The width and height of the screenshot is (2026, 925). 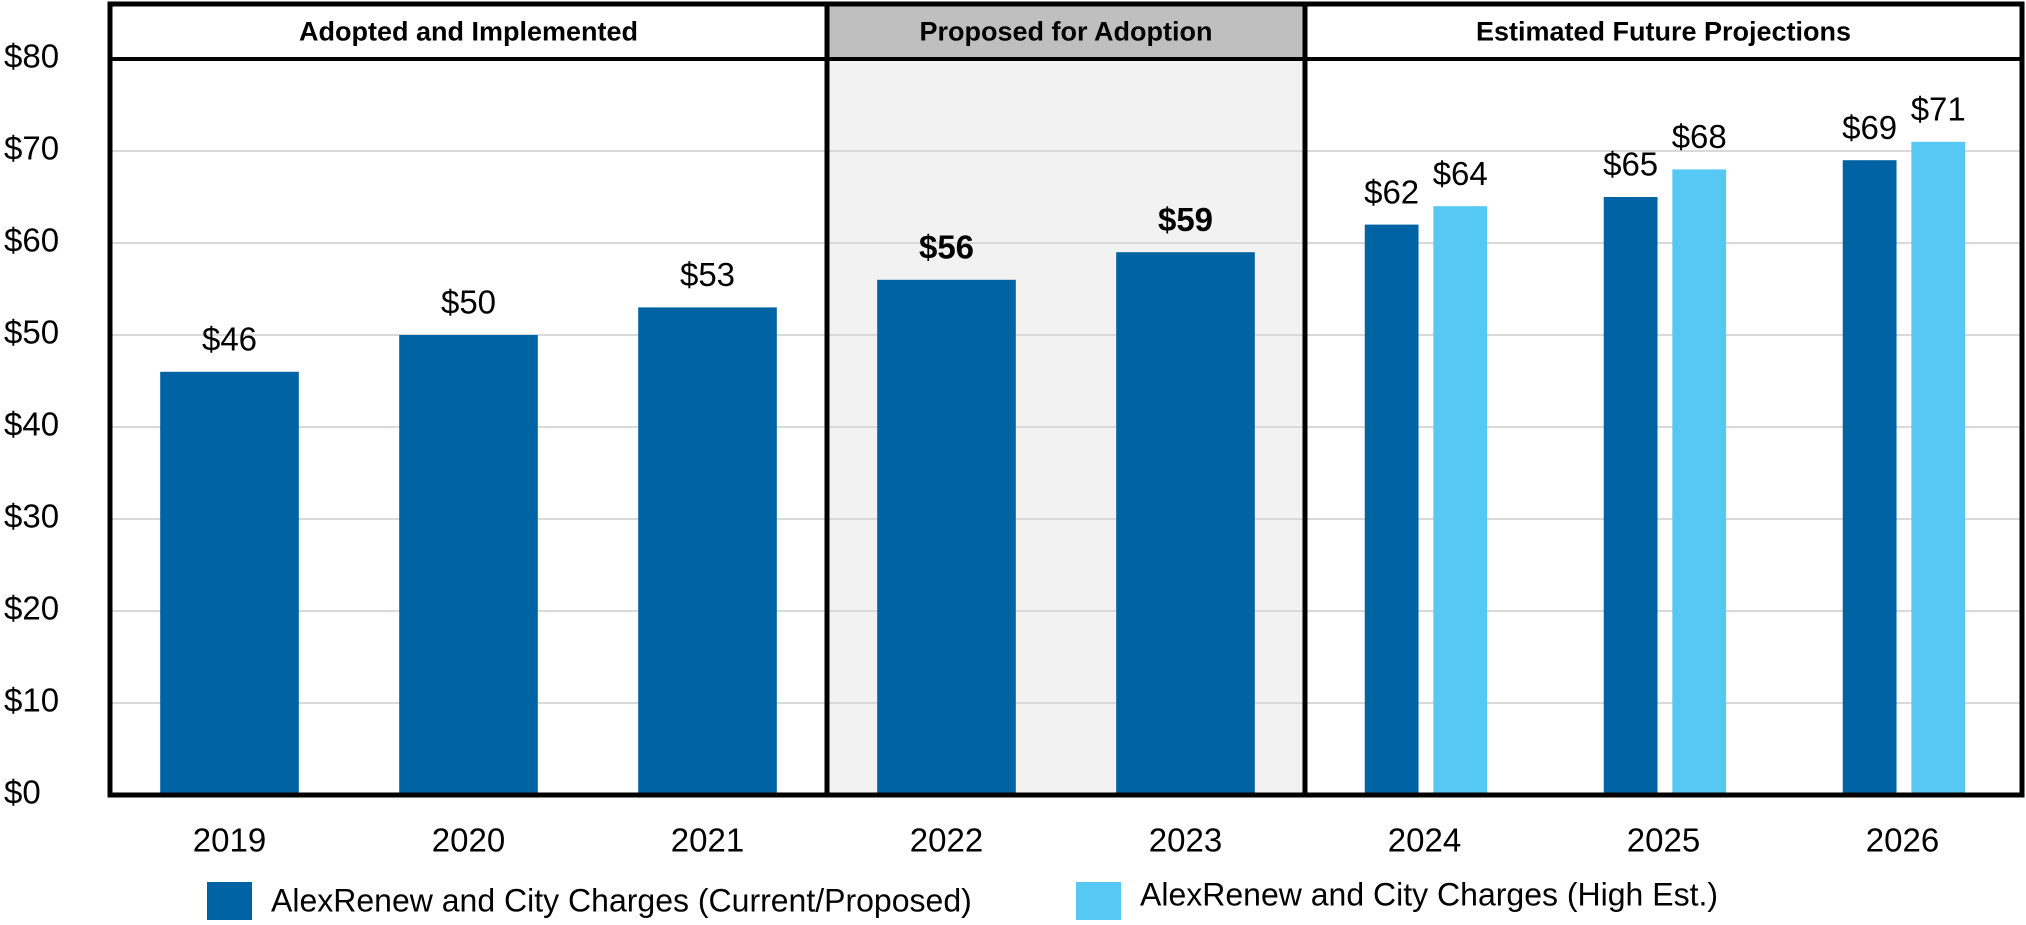 I want to click on x-tick-label: 2022, so click(x=946, y=840).